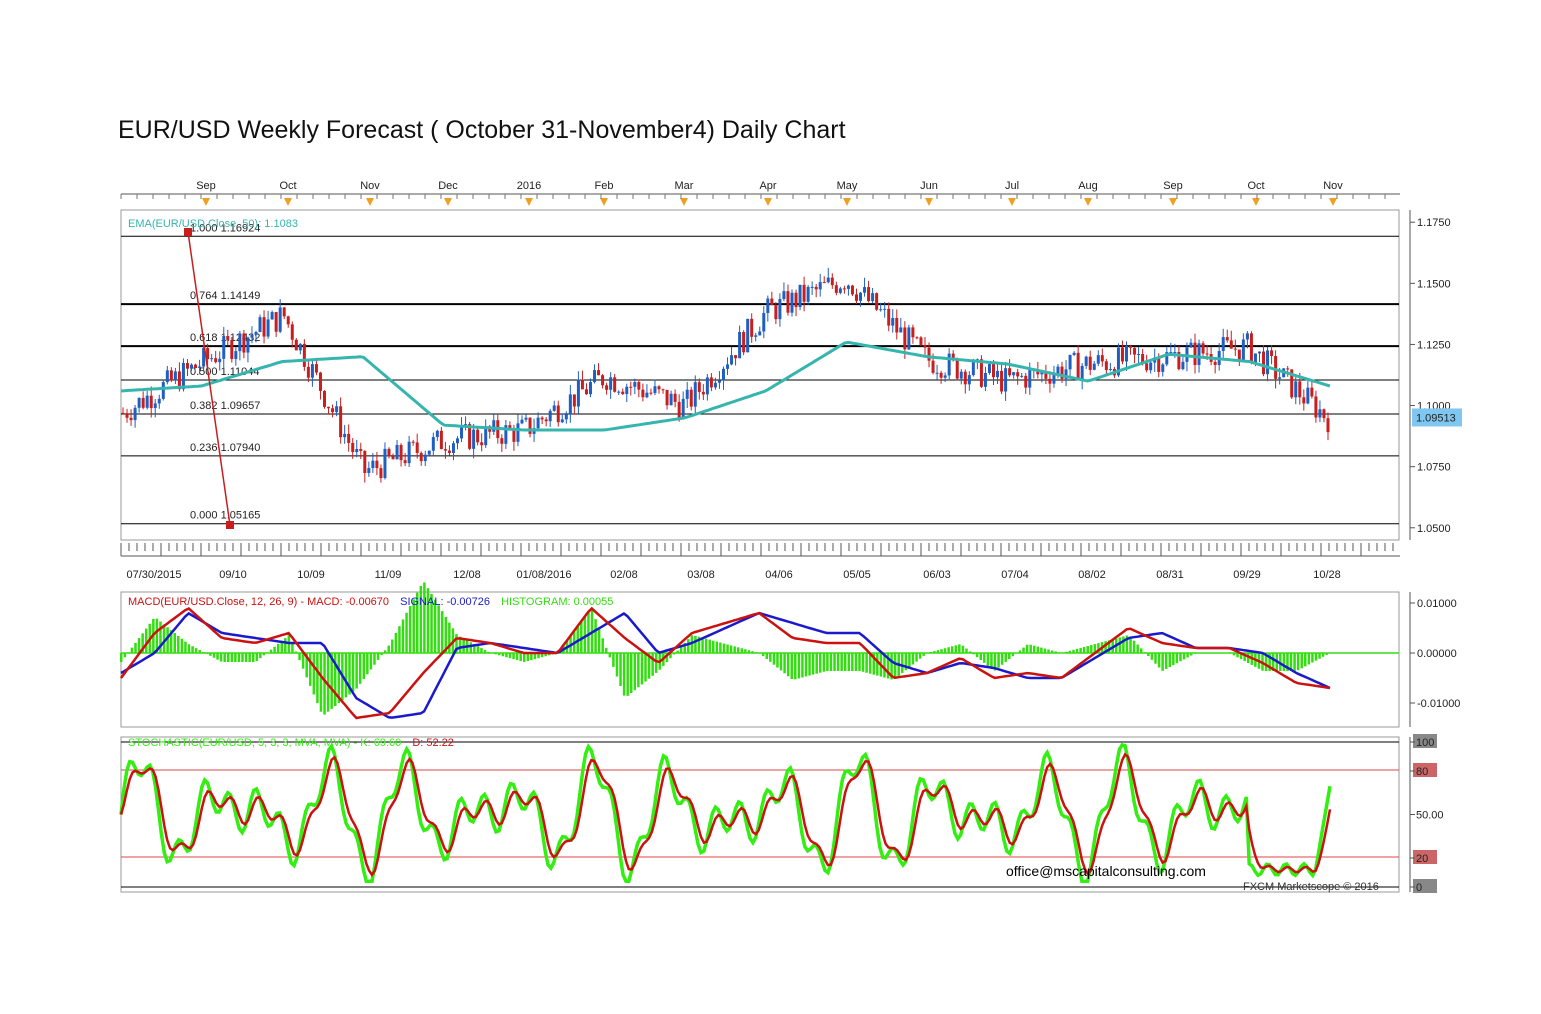 The width and height of the screenshot is (1541, 1014). I want to click on stoch-d-value: D: 52.22, so click(433, 743).